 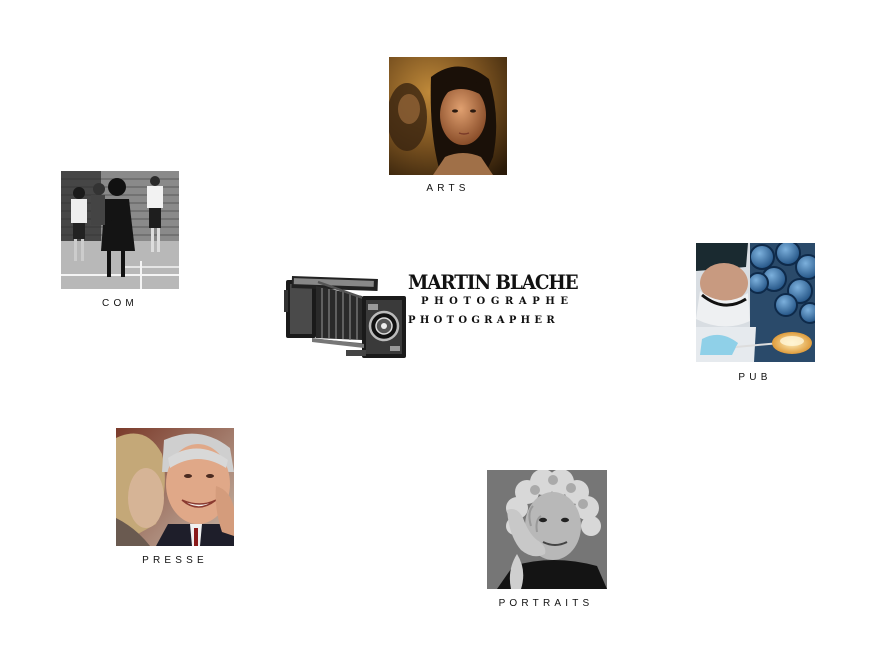 I want to click on vintage-folding-camera-icon, so click(x=345, y=317).